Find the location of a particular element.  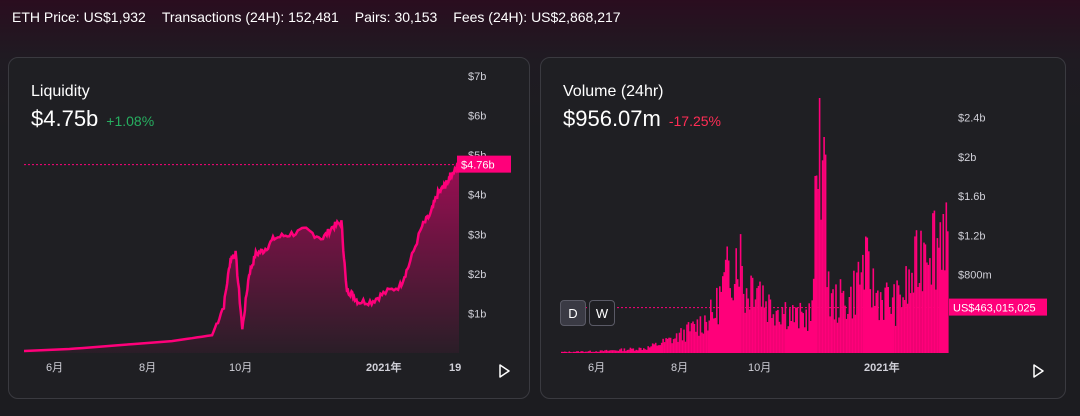

x-tick-label: 6月 is located at coordinates (54, 368).